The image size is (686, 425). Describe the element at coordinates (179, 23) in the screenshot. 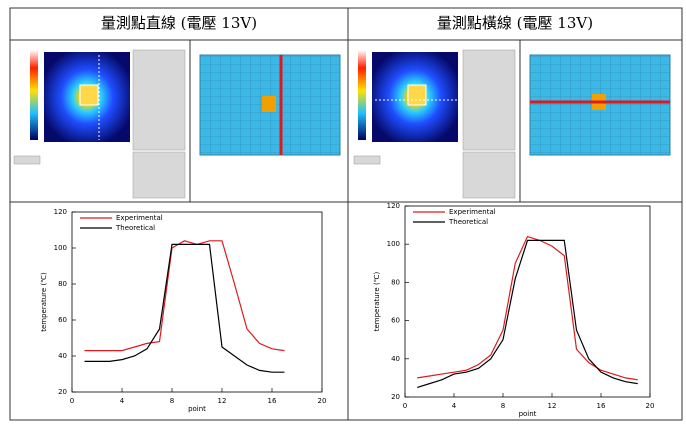

I see `left-title: 量測點直線 (電壓 13V)` at that location.